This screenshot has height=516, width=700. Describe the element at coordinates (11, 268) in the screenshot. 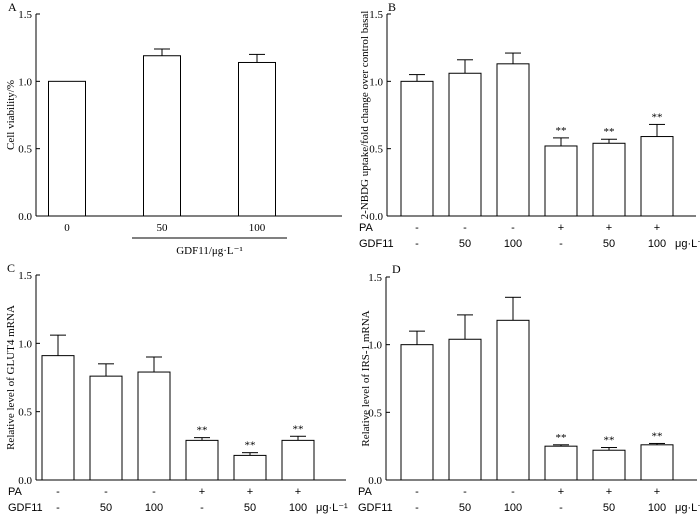

I see `panel-label: C` at that location.